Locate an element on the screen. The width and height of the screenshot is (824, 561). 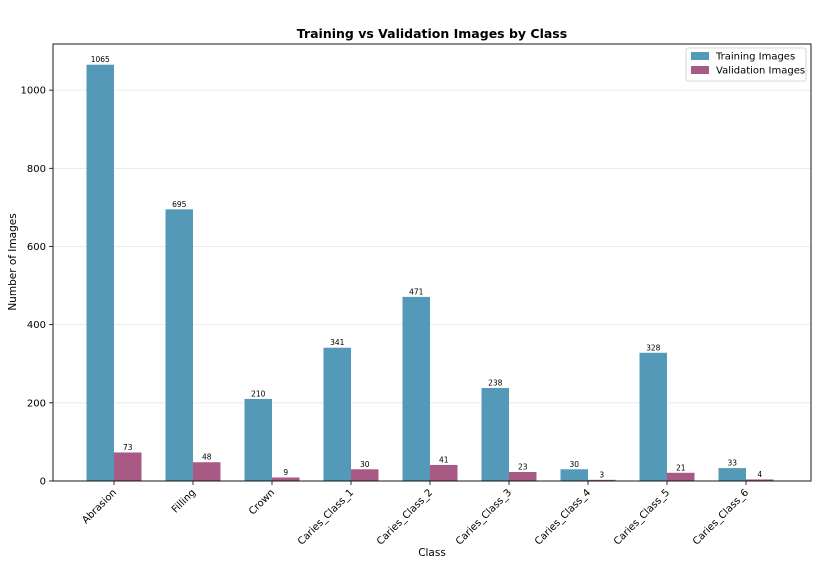
data-label: 3 is located at coordinates (601, 474).